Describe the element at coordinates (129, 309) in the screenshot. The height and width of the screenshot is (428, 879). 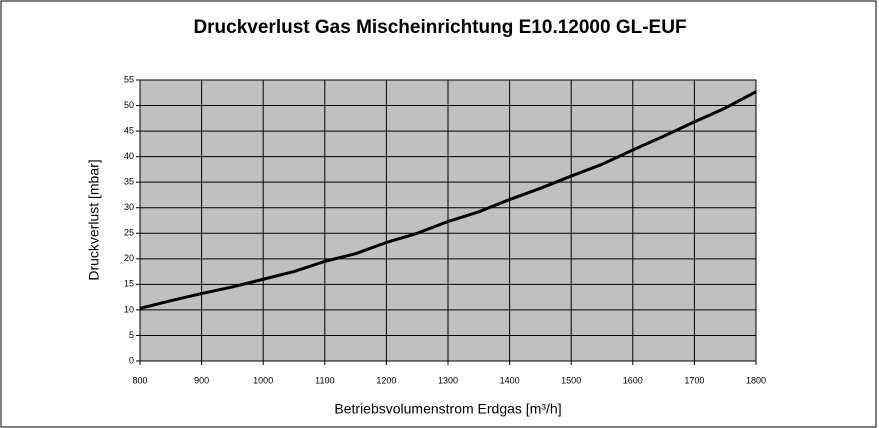
I see `y-tick-label: 10` at that location.